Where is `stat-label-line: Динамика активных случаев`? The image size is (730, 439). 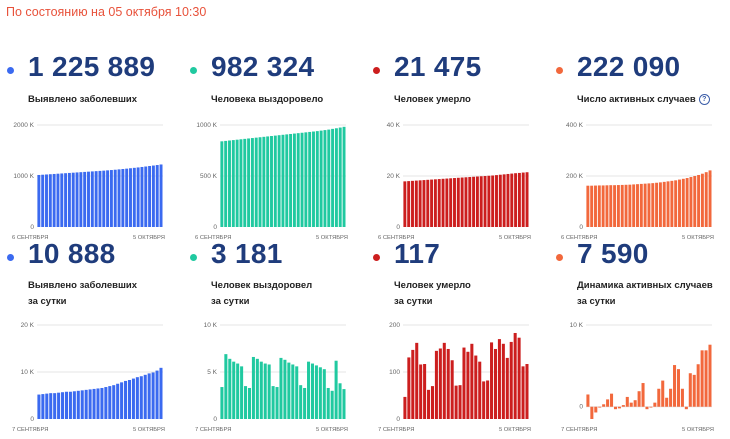 stat-label-line: Динамика активных случаев is located at coordinates (645, 285).